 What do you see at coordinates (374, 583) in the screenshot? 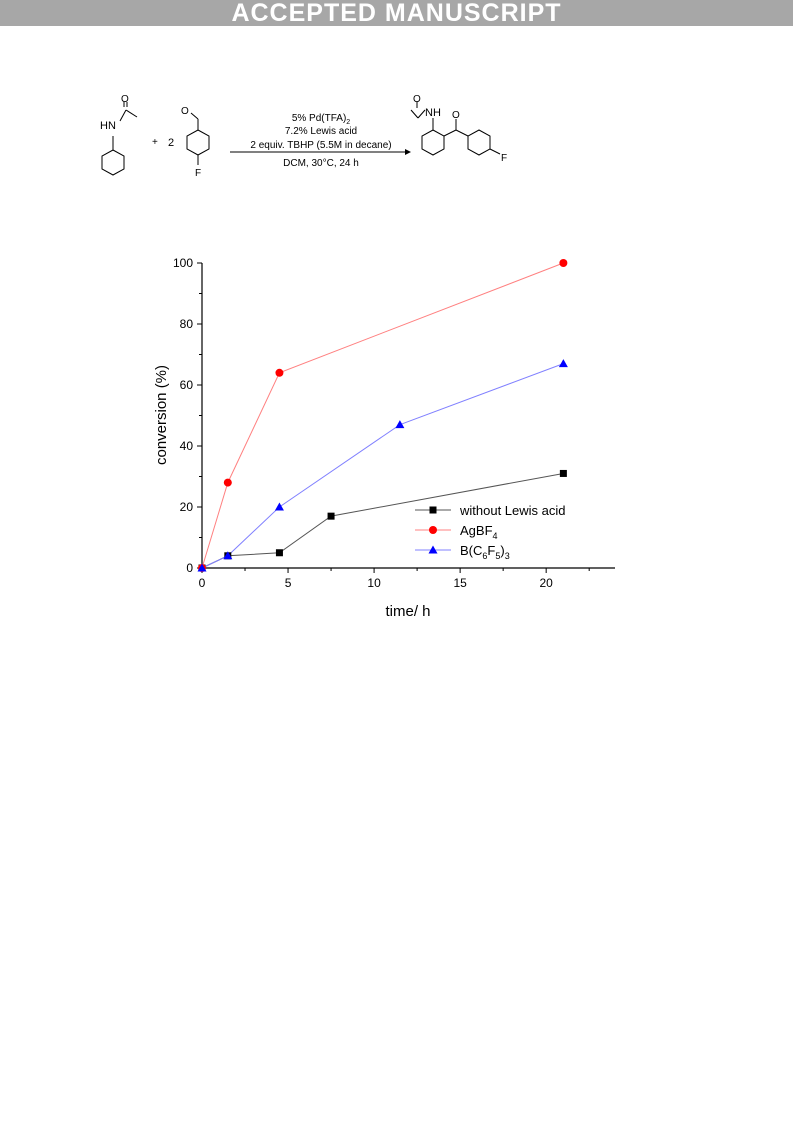
I see `x-tick-label: 10` at bounding box center [374, 583].